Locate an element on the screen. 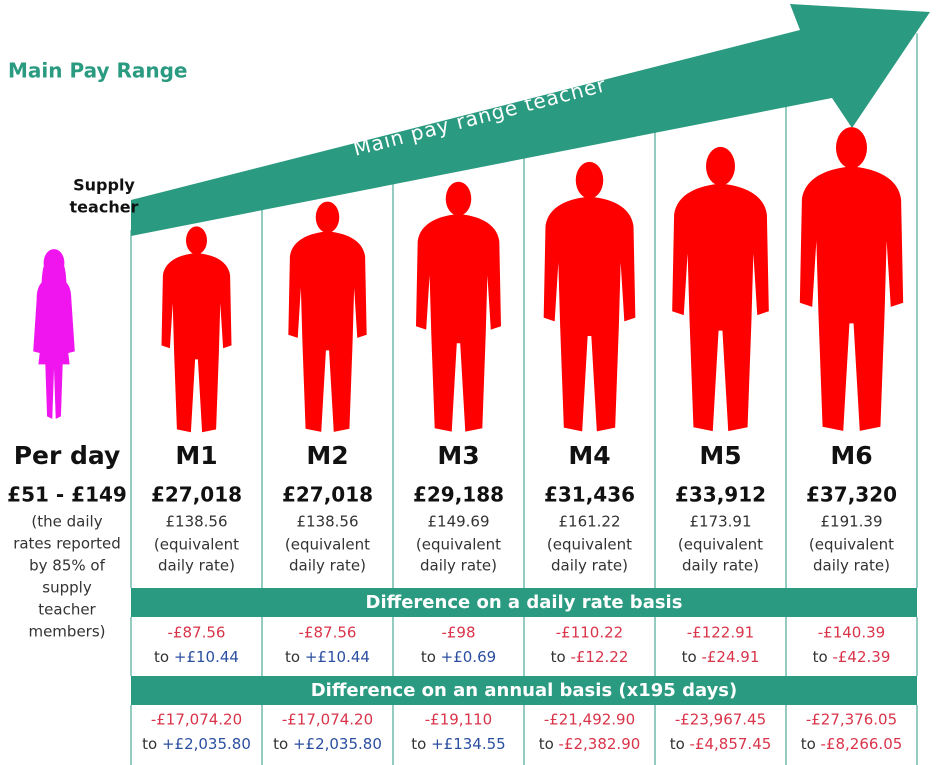 The width and height of the screenshot is (936, 765). grade-label: M6 is located at coordinates (851, 455).